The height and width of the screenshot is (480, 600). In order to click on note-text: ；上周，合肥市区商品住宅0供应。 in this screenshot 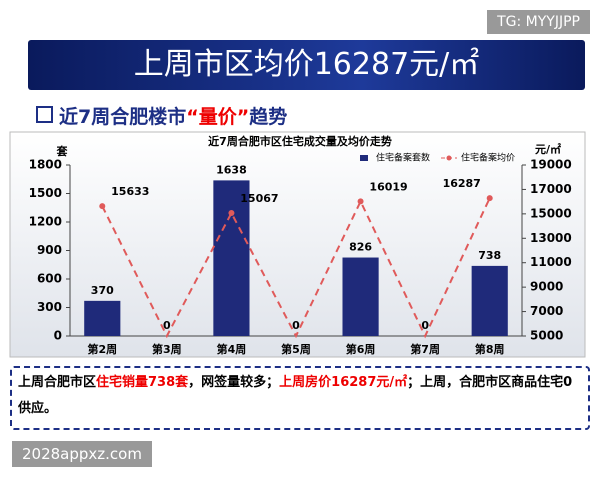, I will do `click(295, 395)`.